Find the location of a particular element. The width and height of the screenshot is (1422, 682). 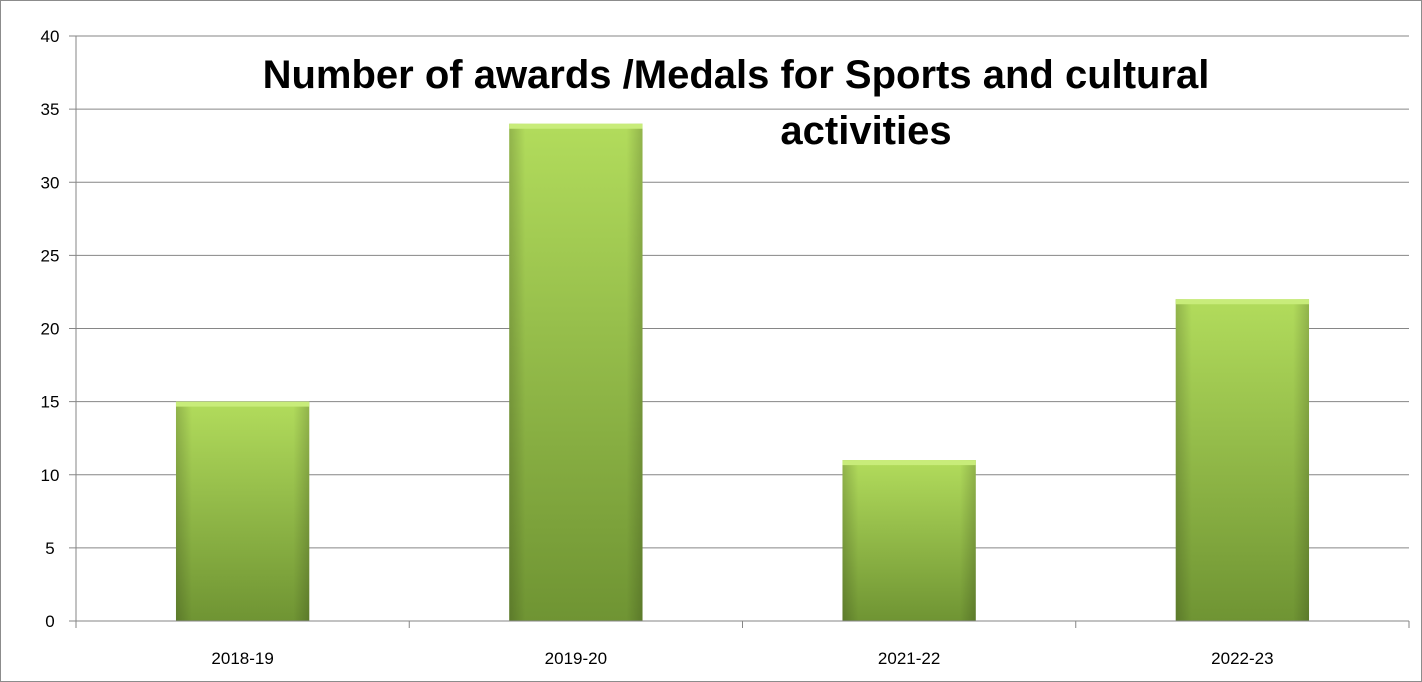

x-tick-label: 2021-22 is located at coordinates (909, 658).